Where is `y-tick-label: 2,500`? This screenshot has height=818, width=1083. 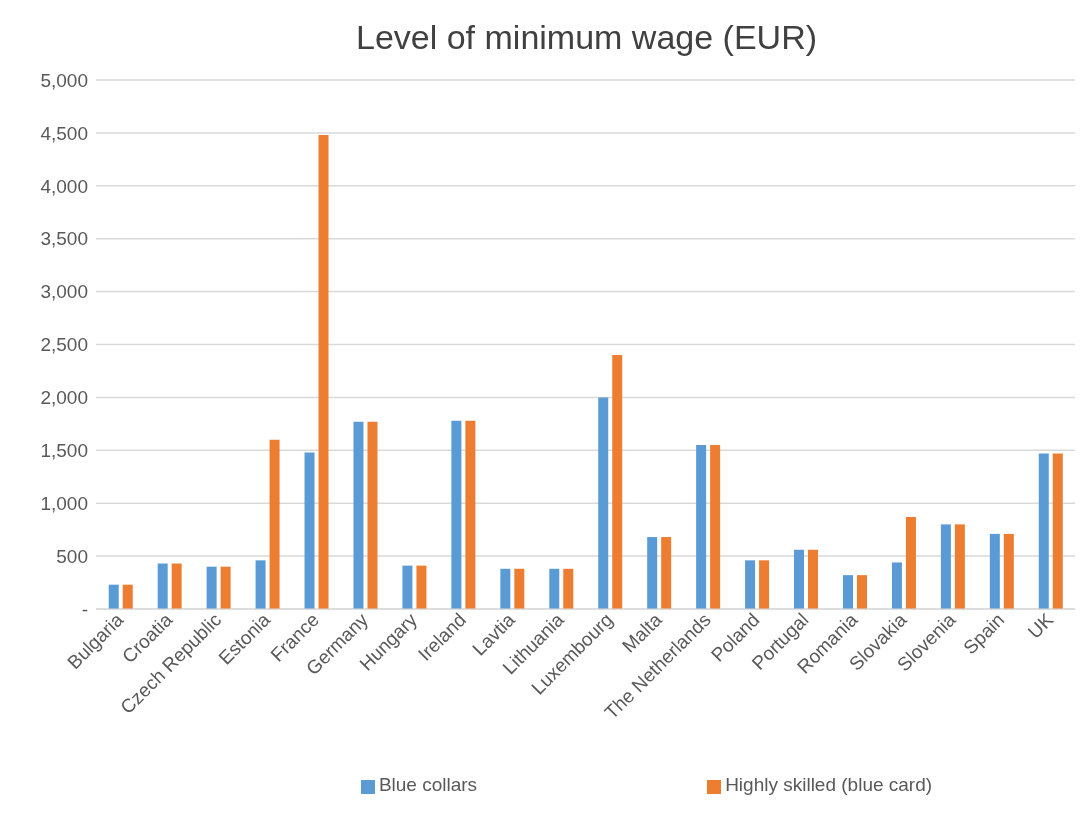 y-tick-label: 2,500 is located at coordinates (64, 345).